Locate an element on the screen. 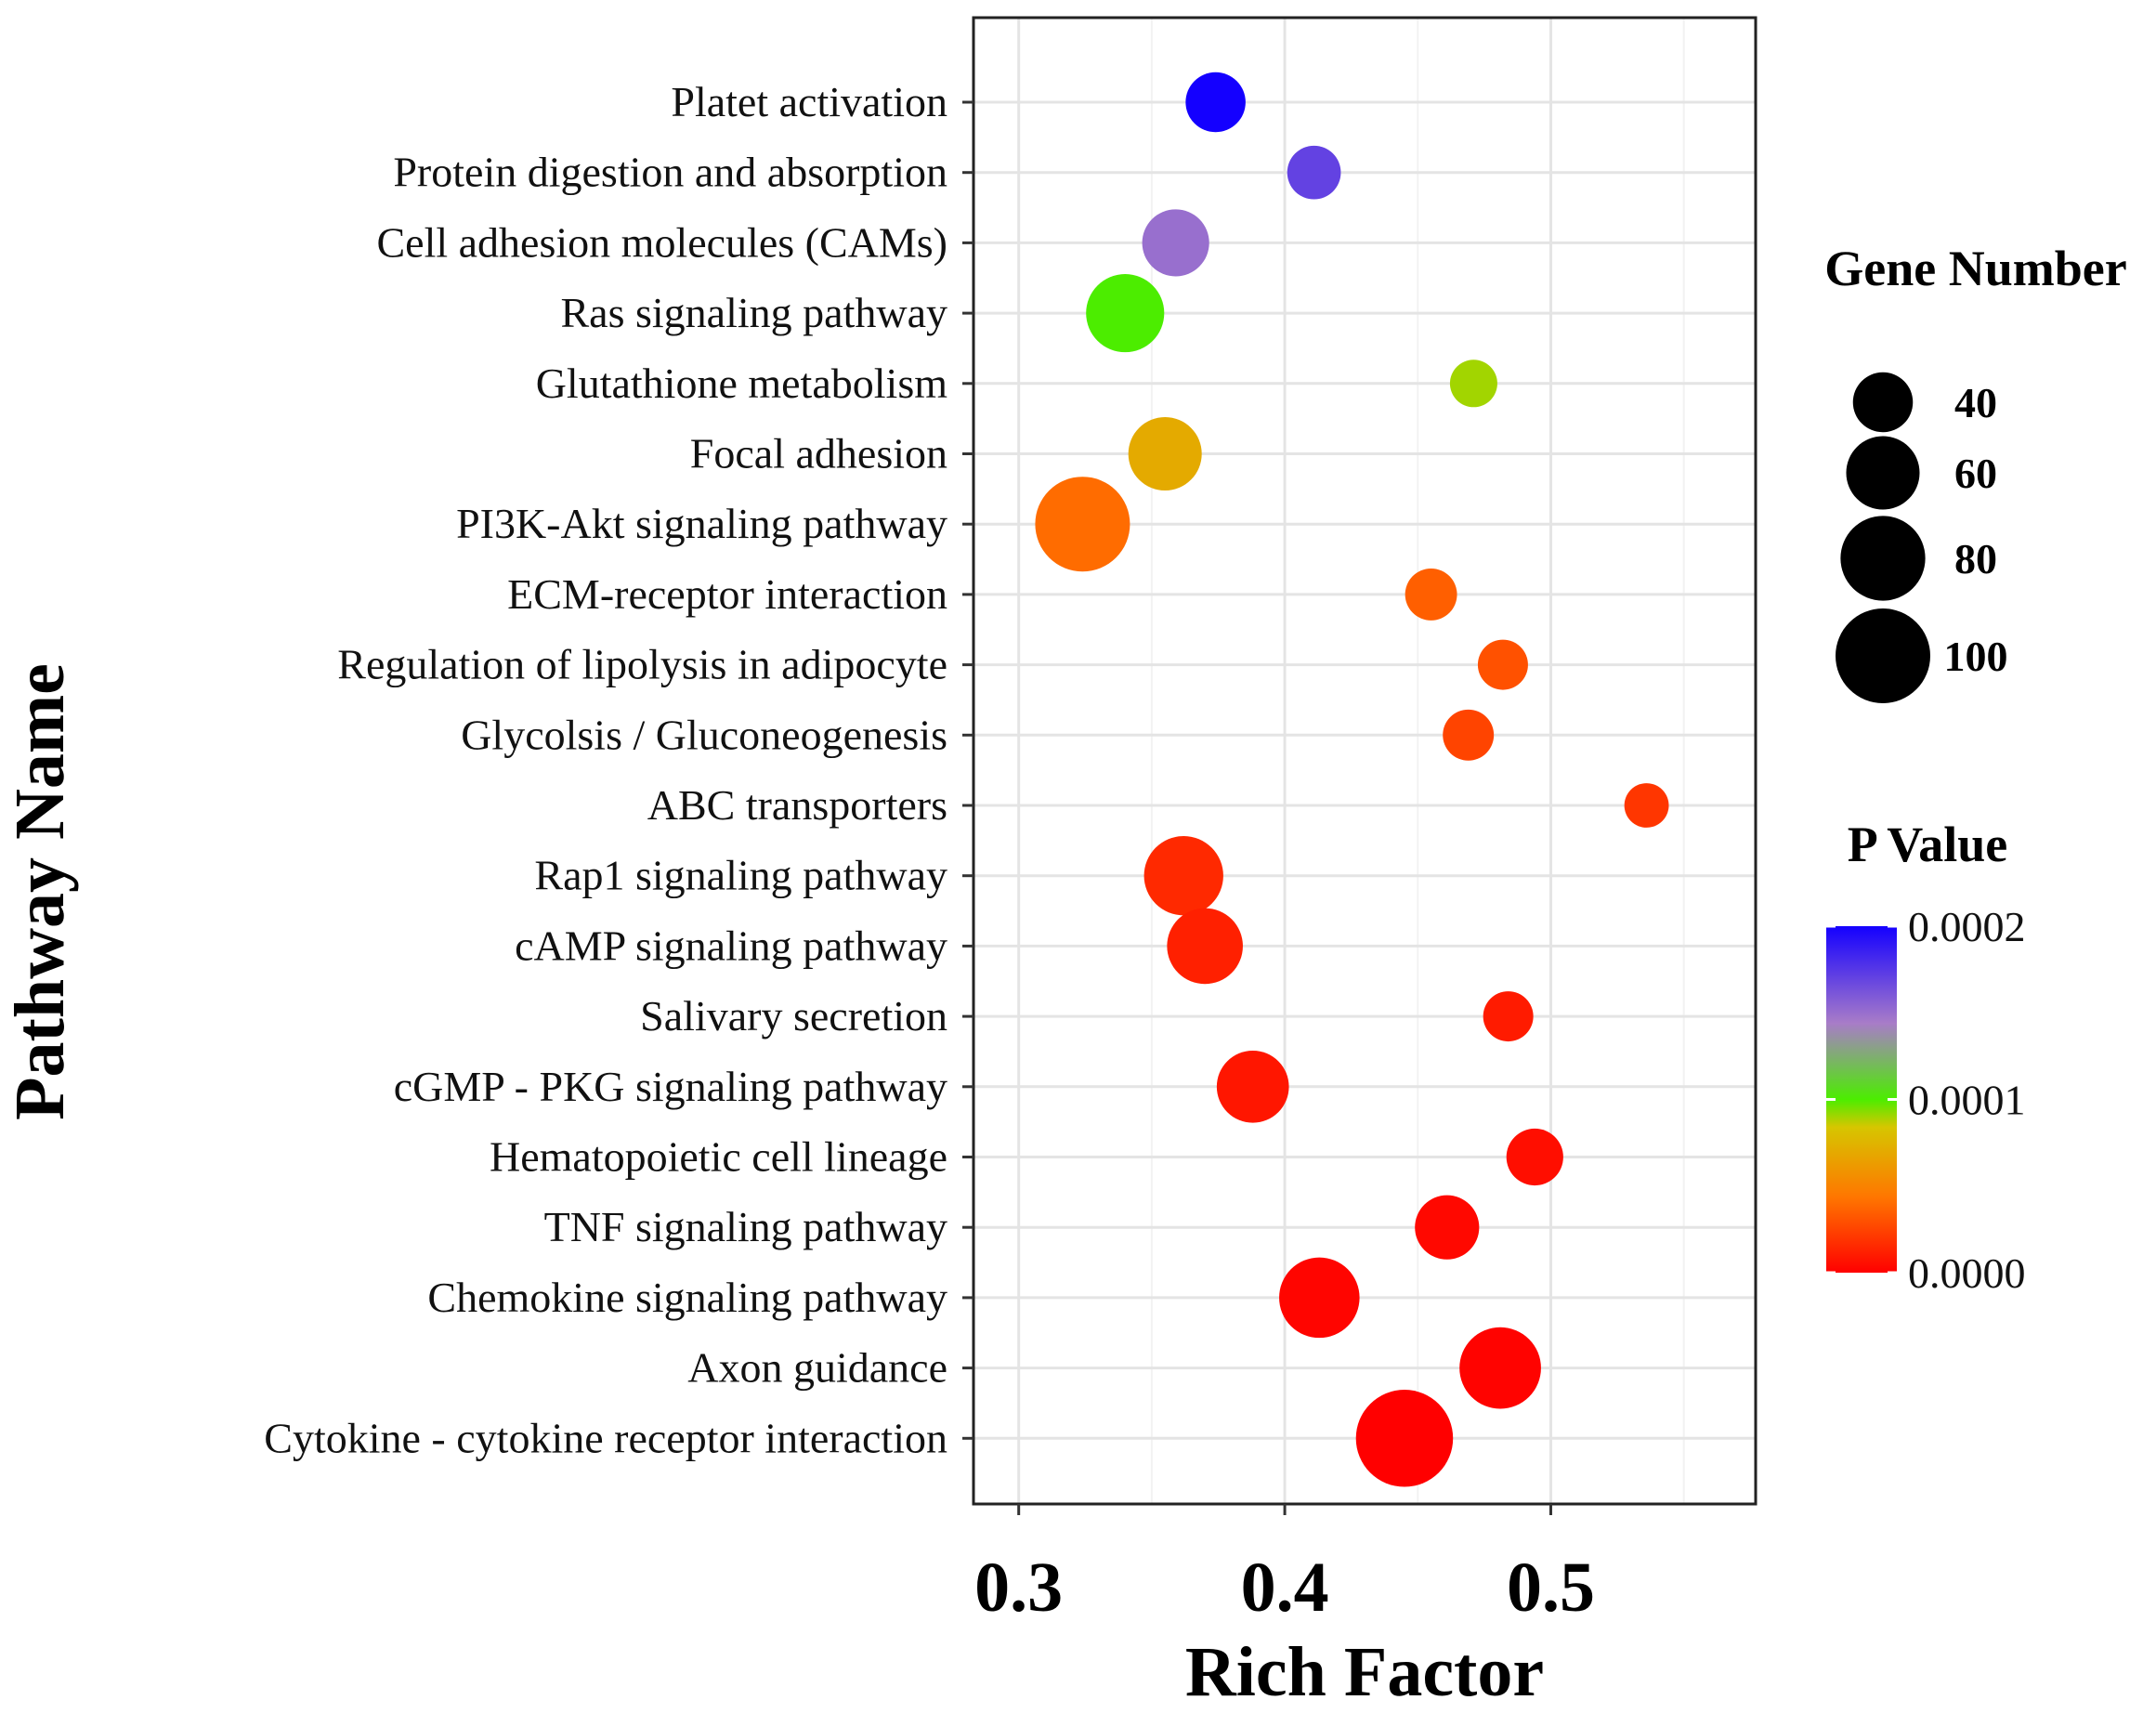 This screenshot has height=1713, width=2156. y-tick-label: TNF signaling pathway is located at coordinates (745, 1227).